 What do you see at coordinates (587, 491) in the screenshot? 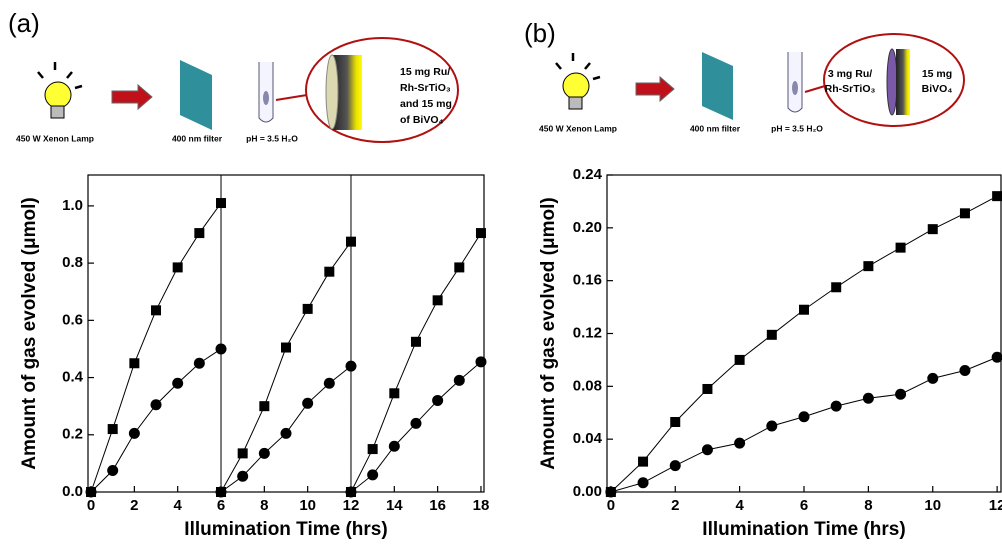
I see `y-tick-label: 0.00` at bounding box center [587, 491].